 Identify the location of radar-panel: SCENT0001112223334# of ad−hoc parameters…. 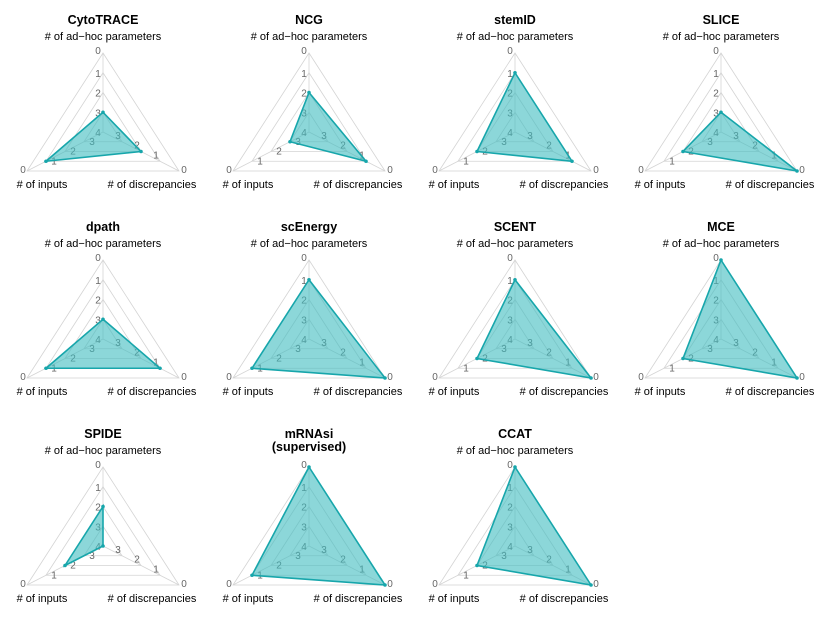
(515, 319).